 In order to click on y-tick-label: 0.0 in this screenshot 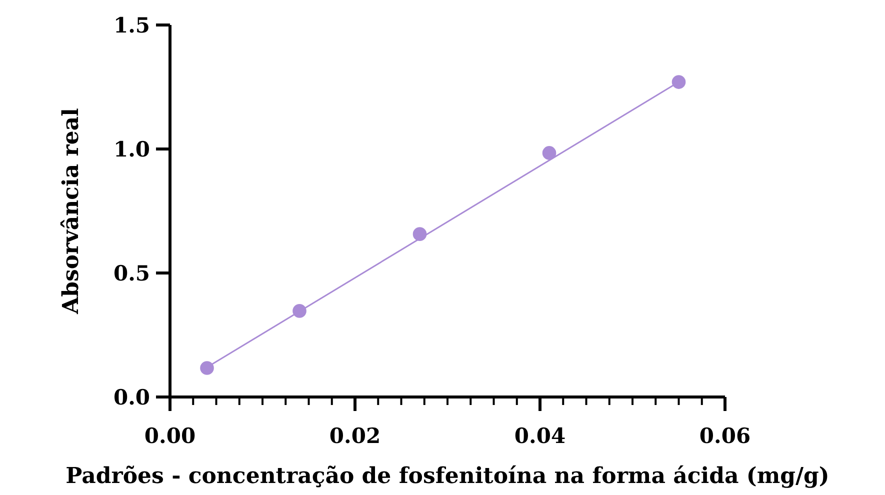, I will do `click(131, 397)`.